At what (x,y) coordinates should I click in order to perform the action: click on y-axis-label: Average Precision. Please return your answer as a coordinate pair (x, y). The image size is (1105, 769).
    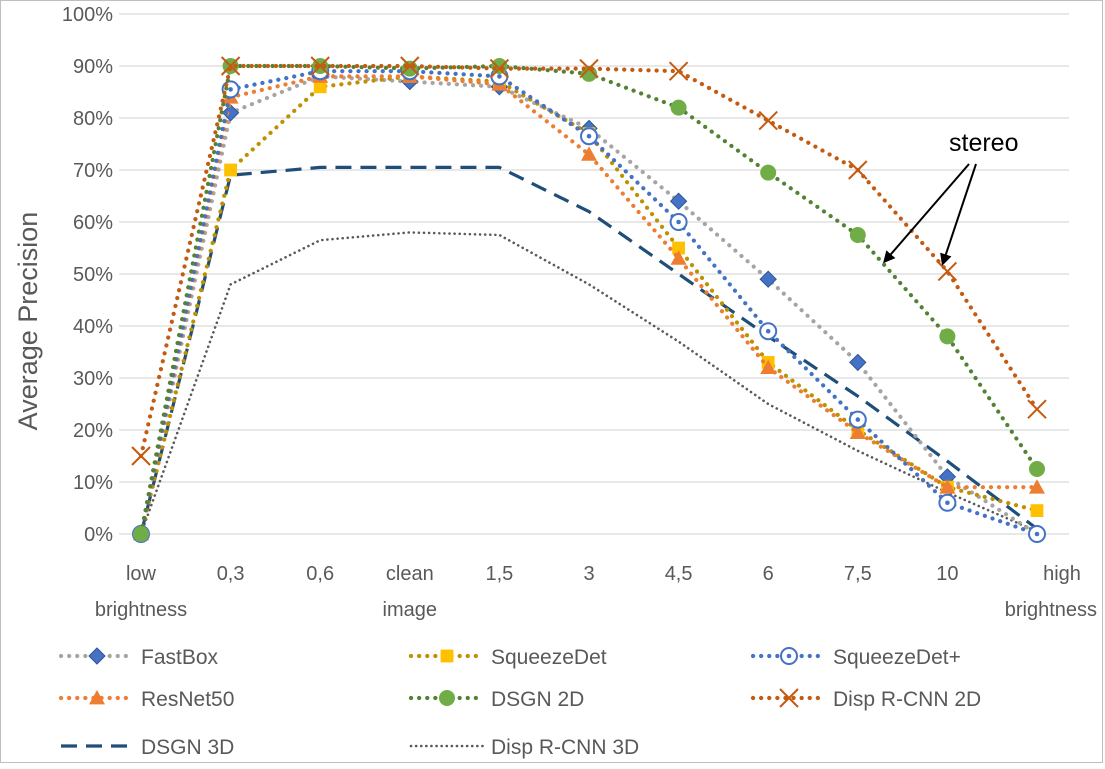
    Looking at the image, I should click on (28, 321).